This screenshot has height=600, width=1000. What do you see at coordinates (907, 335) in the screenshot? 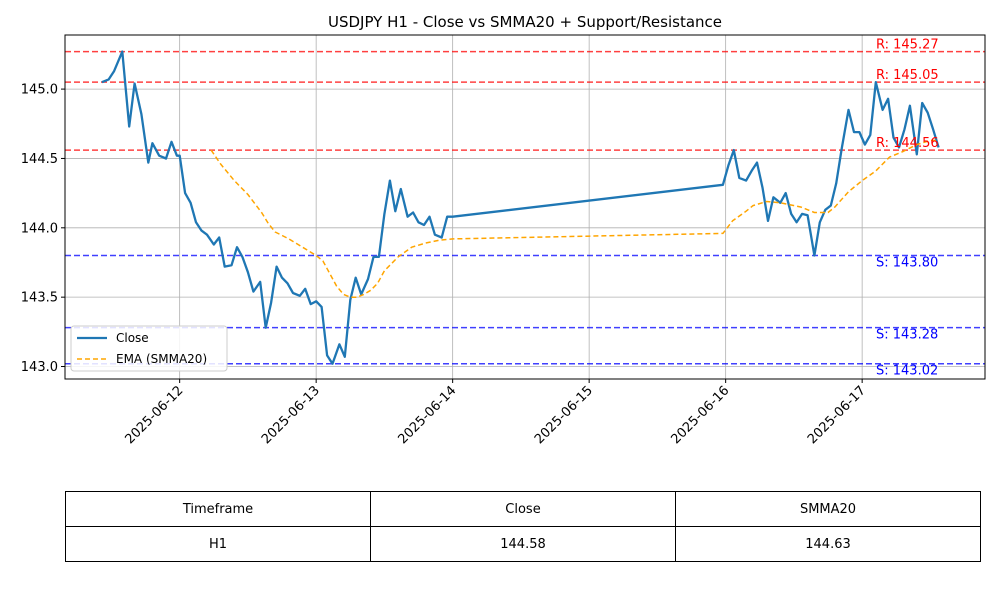
I see `support-label: S: 143.28` at bounding box center [907, 335].